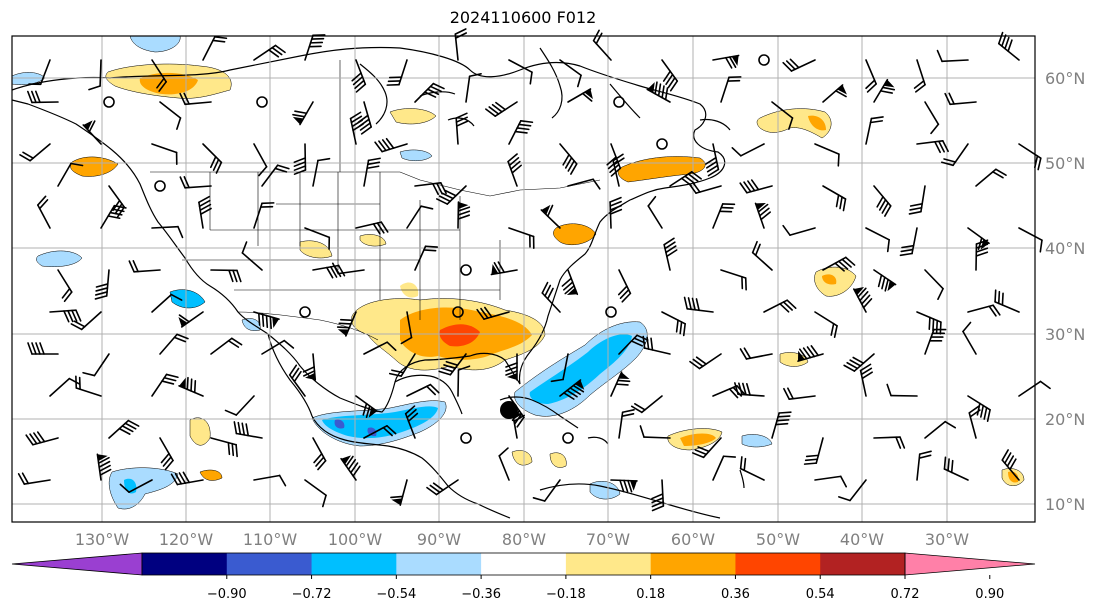 The width and height of the screenshot is (1105, 615). Describe the element at coordinates (186, 539) in the screenshot. I see `lon-label: 120°W` at that location.